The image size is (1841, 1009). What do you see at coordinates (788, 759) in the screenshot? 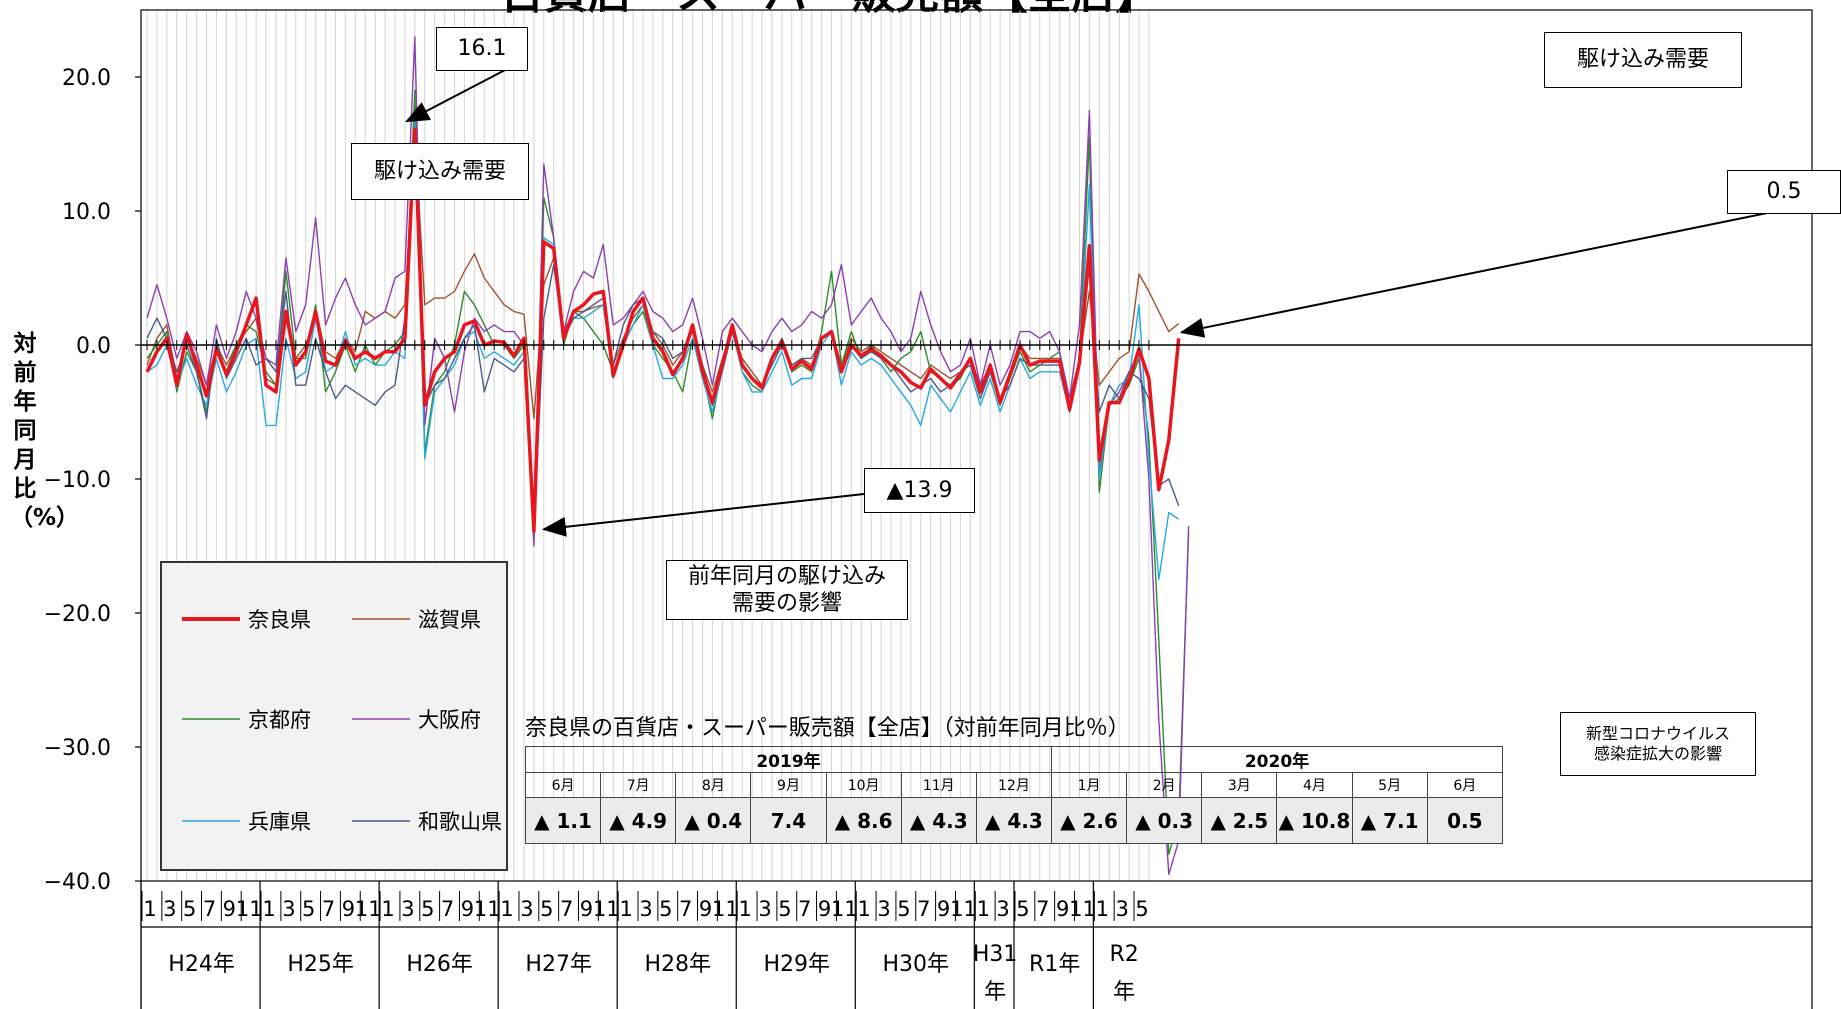
I see `table-year-2019: 2019年` at bounding box center [788, 759].